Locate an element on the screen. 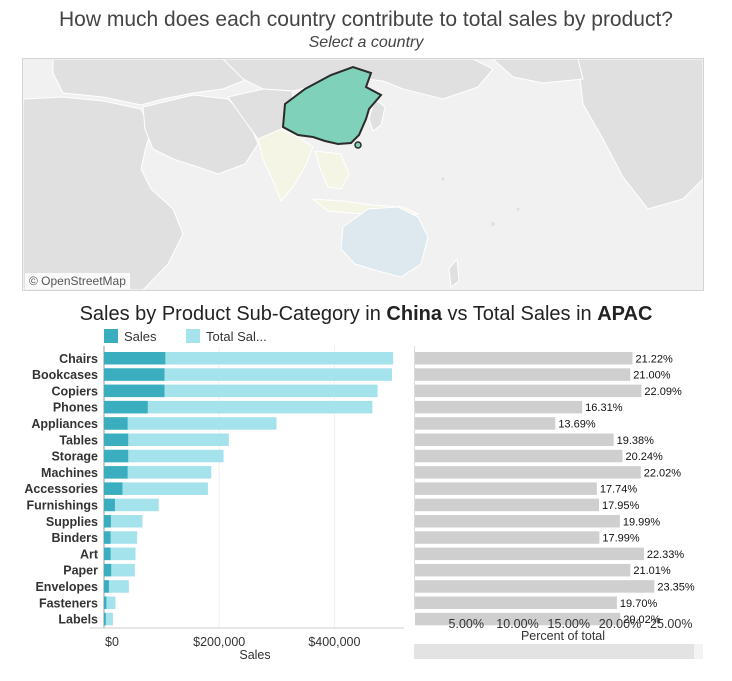 The image size is (732, 681). middle-east-land is located at coordinates (200, 134).